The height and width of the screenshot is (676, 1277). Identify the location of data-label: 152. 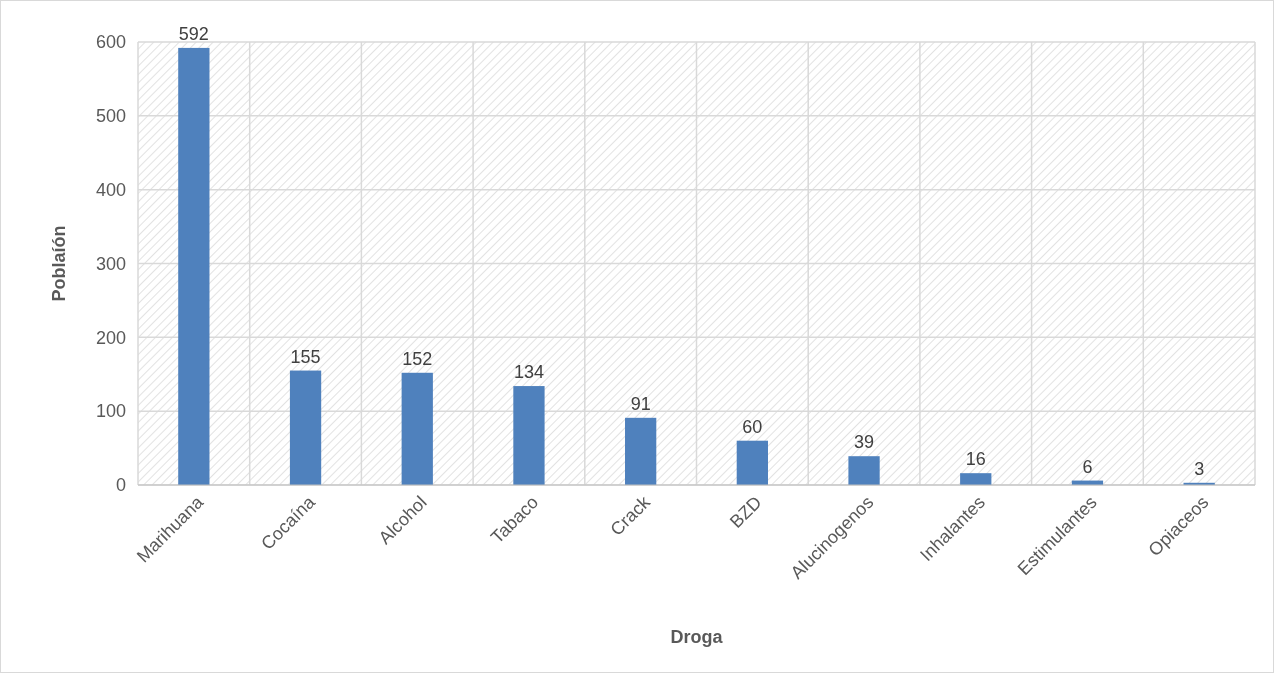
(417, 358).